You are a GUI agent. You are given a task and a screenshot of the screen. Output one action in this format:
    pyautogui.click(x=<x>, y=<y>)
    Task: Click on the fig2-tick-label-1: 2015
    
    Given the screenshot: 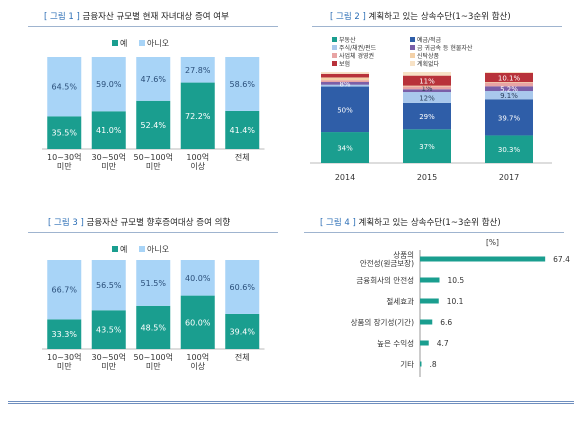 What is the action you would take?
    pyautogui.click(x=427, y=177)
    